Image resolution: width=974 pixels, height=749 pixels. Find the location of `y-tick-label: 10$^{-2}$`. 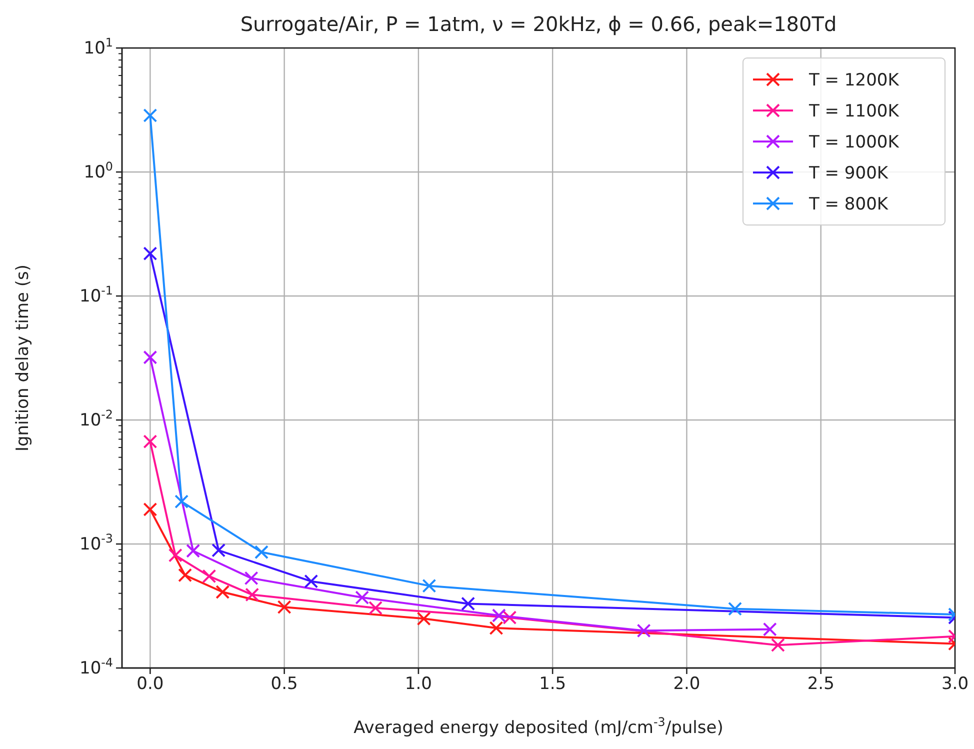

y-tick-label: 10$^{-2}$ is located at coordinates (96, 418).